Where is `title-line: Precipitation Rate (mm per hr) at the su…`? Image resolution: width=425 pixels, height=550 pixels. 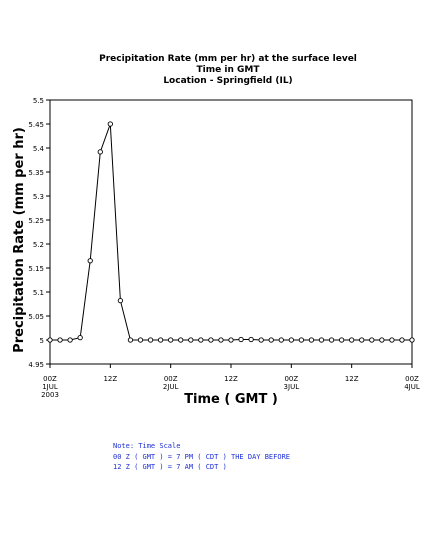
title-line: Precipitation Rate (mm per hr) at the su… is located at coordinates (228, 59).